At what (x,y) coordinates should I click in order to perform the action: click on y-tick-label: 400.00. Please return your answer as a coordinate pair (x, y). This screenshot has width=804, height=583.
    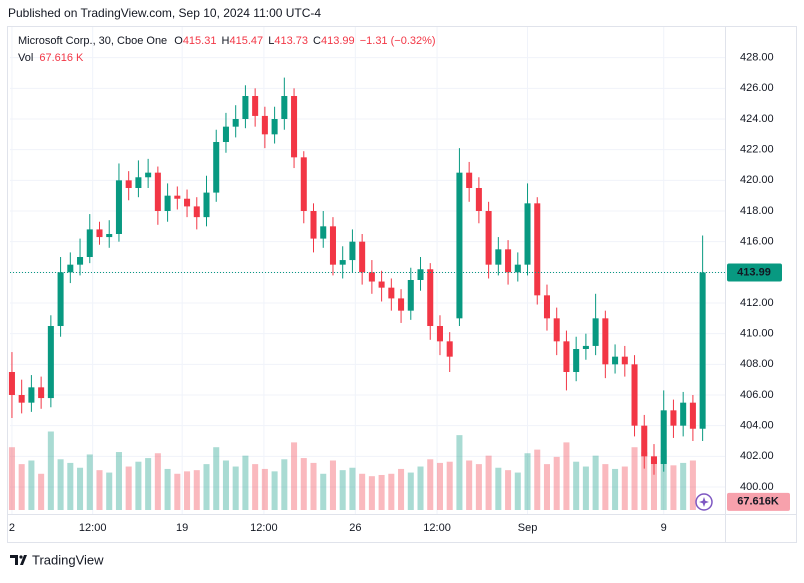
    Looking at the image, I should click on (757, 487).